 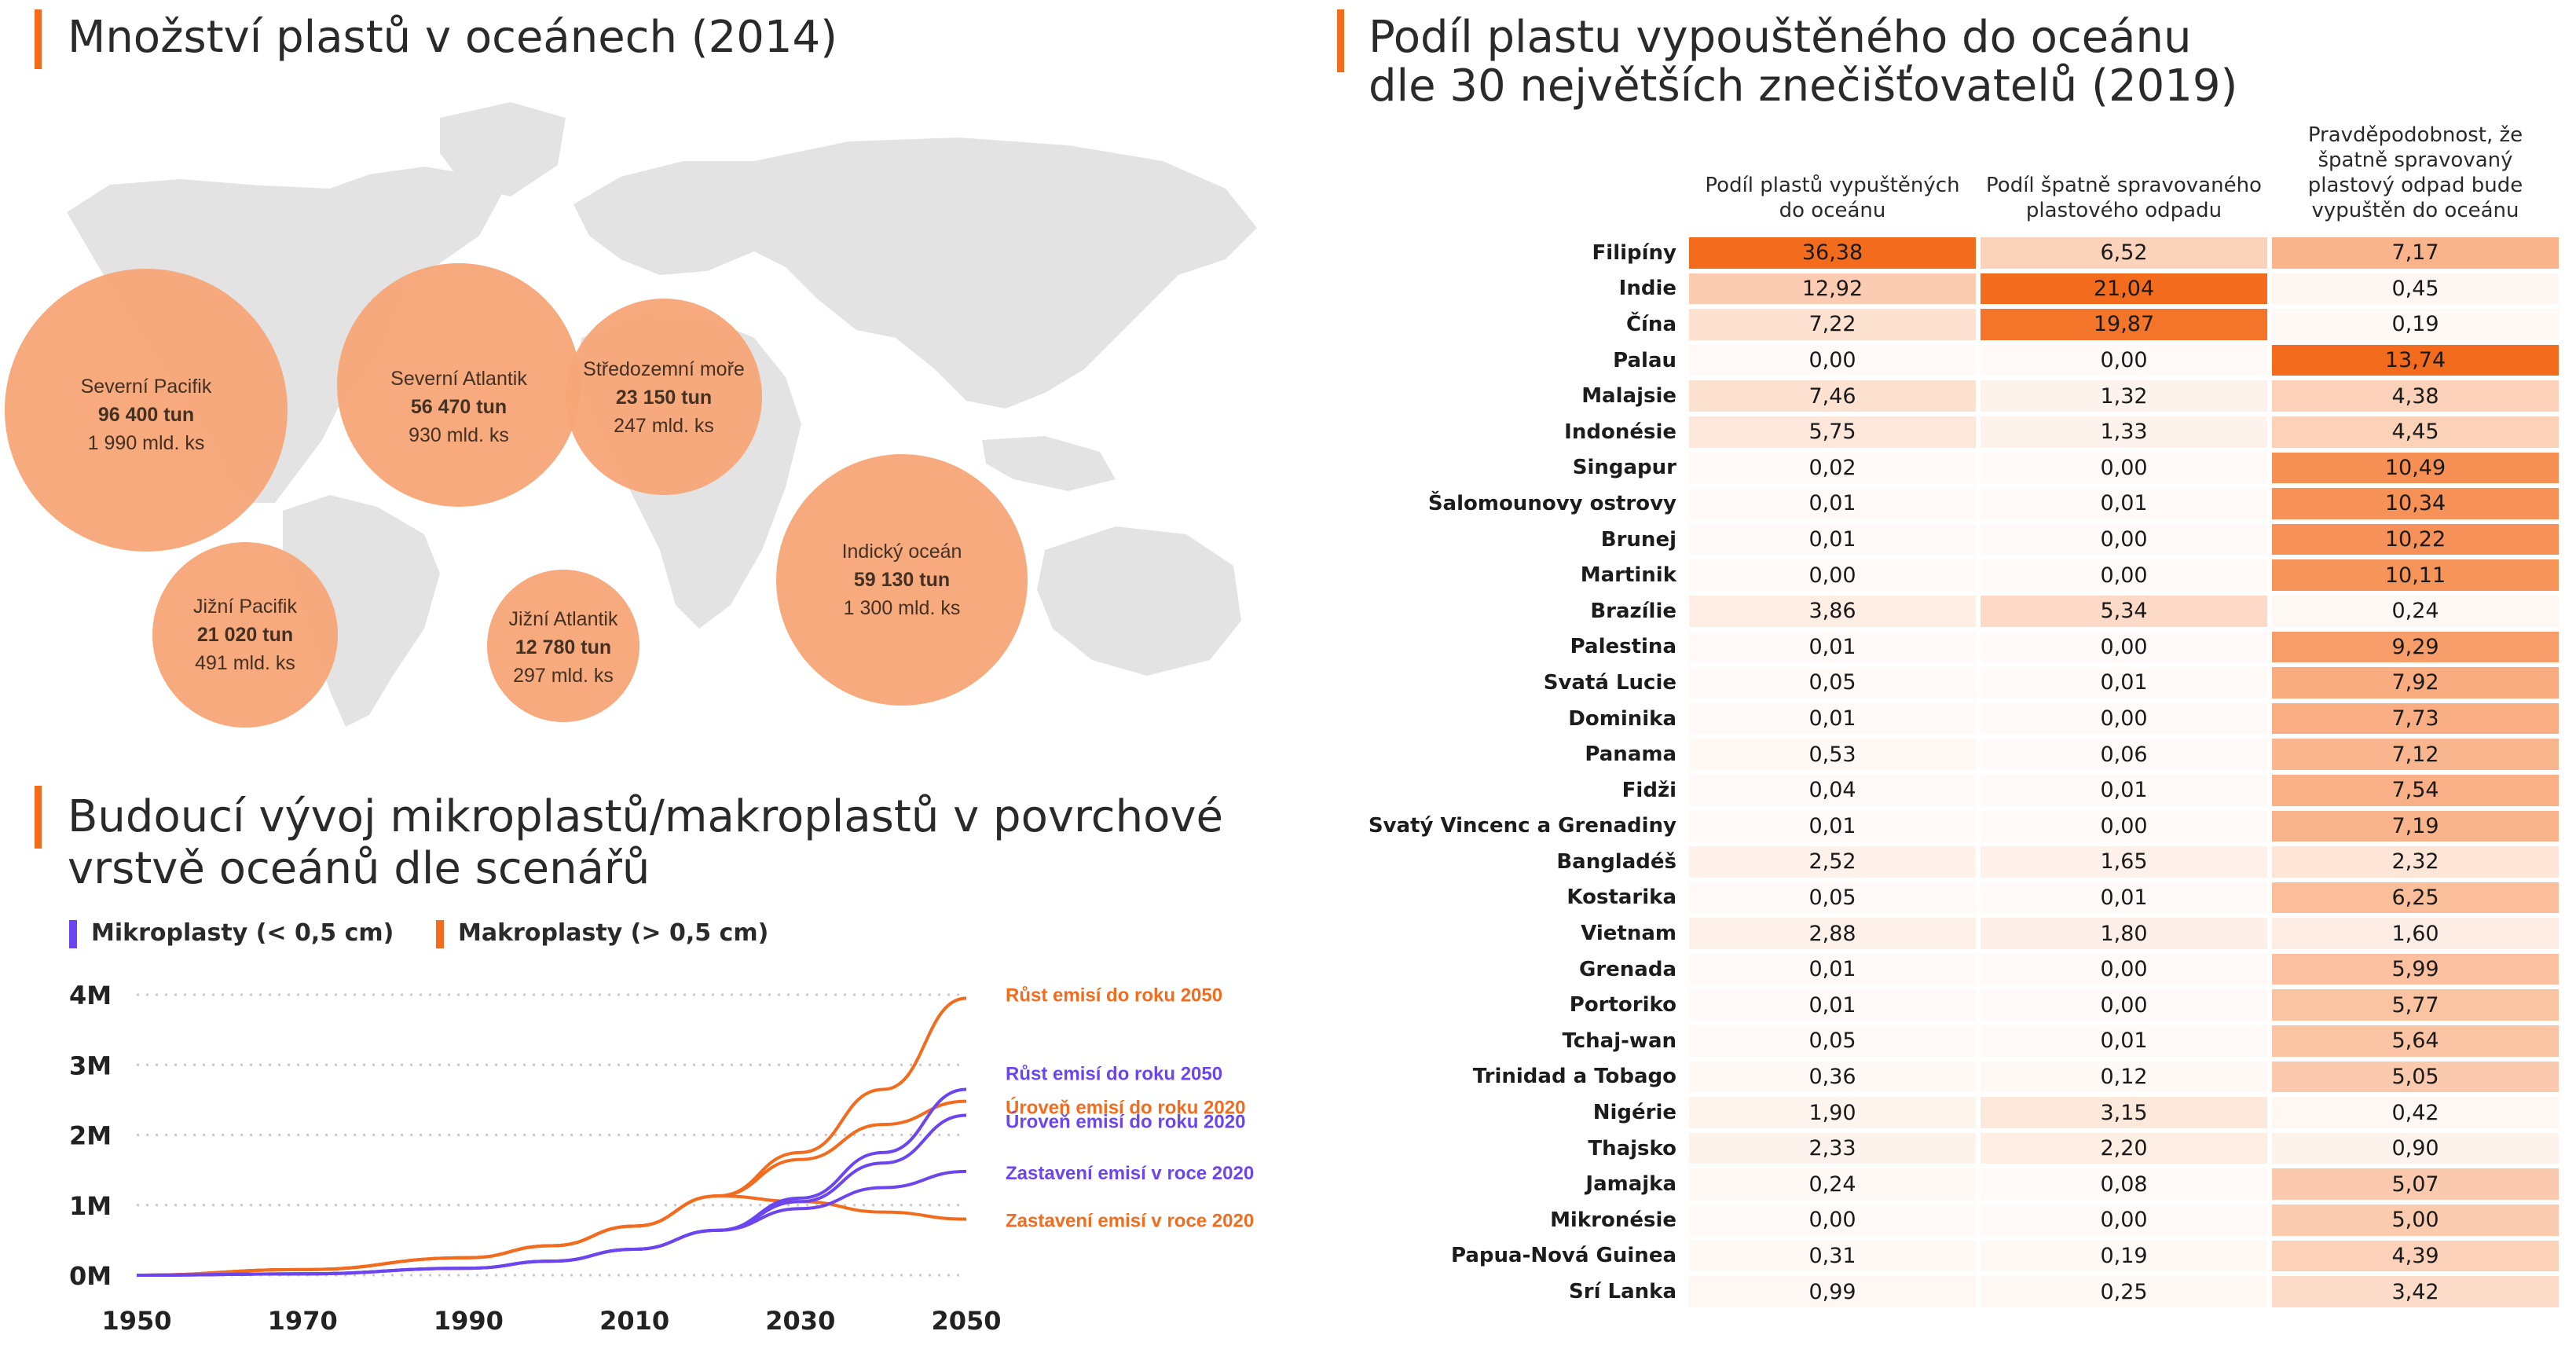 I want to click on table-row: Portoriko 0,01 0,00 5,77, so click(x=1934, y=1005).